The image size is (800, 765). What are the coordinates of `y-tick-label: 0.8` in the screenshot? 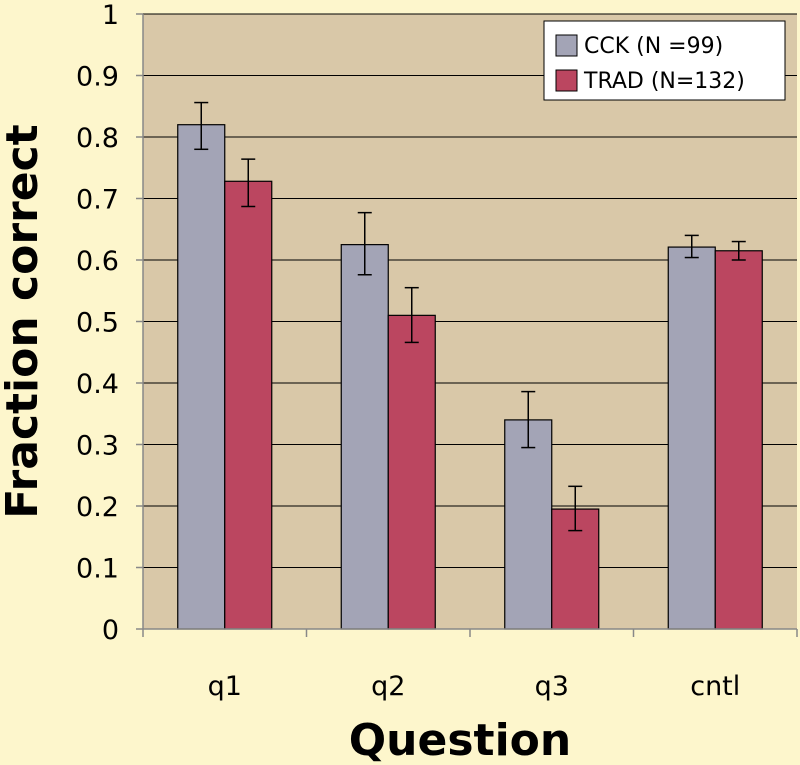 It's located at (97, 138).